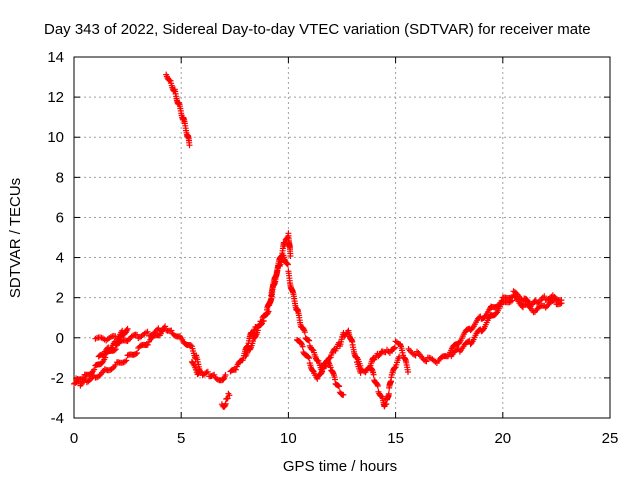  I want to click on y-tick-label: 8, so click(60, 177).